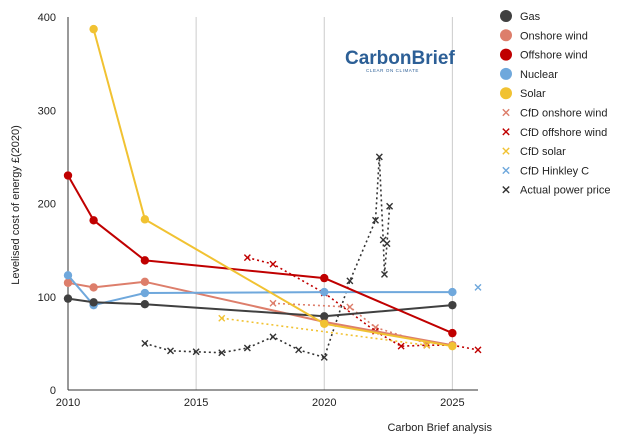 The height and width of the screenshot is (434, 619). What do you see at coordinates (554, 56) in the screenshot?
I see `legend-label: Offshore wind` at bounding box center [554, 56].